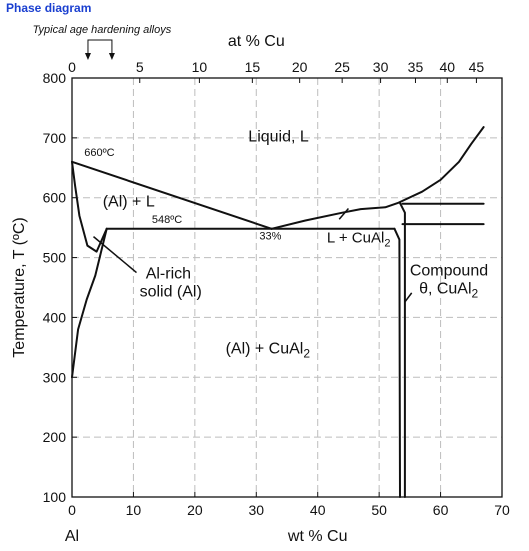 This screenshot has height=551, width=529. Describe the element at coordinates (55, 198) in the screenshot. I see `y-tick-label: 600` at that location.